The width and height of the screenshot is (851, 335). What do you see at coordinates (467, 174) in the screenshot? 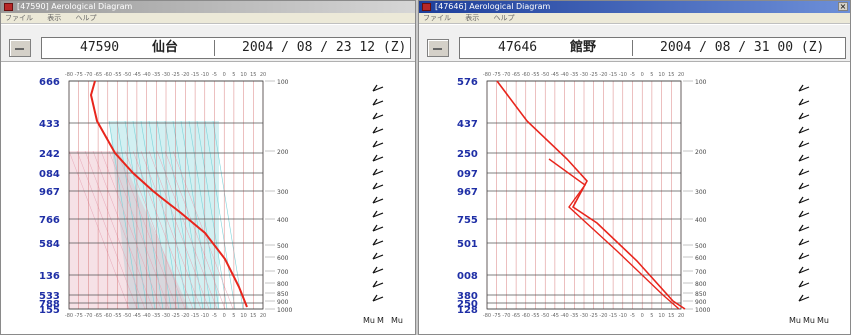
I see `pressure-label: 097` at bounding box center [467, 174].